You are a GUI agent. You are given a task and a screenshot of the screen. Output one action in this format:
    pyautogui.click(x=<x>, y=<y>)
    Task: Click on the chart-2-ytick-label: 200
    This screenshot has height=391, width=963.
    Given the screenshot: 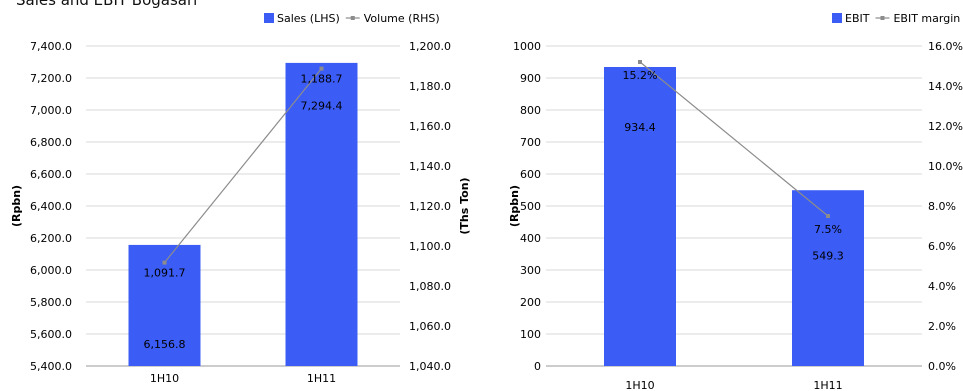 What is the action you would take?
    pyautogui.click(x=530, y=302)
    